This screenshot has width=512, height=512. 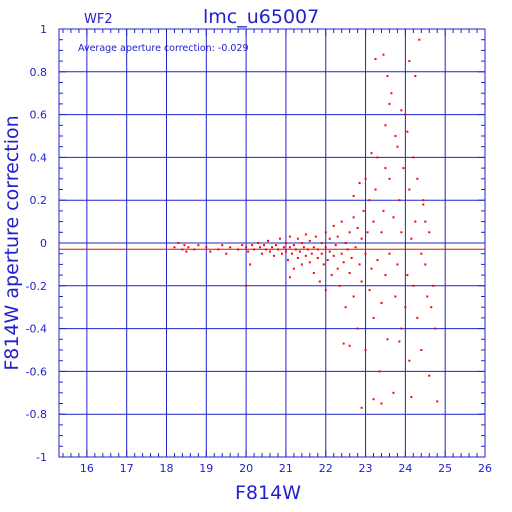 What do you see at coordinates (36, 286) in the screenshot?
I see `y-tick-label: -0.2` at bounding box center [36, 286].